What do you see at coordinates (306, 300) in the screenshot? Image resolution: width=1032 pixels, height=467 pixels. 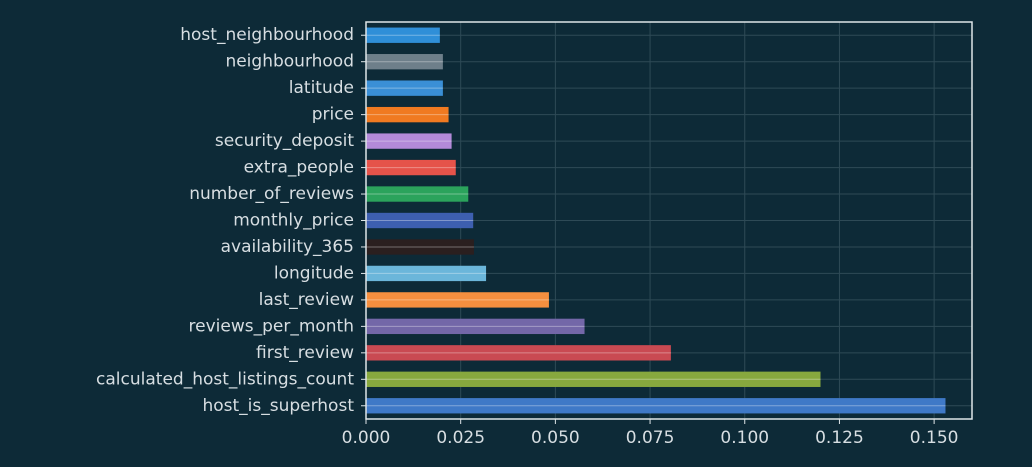 I see `y-tick-label: last_review` at bounding box center [306, 300].